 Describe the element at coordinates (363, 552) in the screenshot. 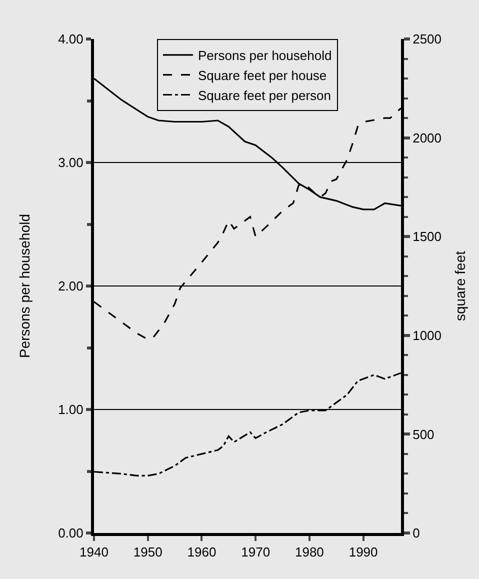

I see `x-tick-label: 1990` at that location.